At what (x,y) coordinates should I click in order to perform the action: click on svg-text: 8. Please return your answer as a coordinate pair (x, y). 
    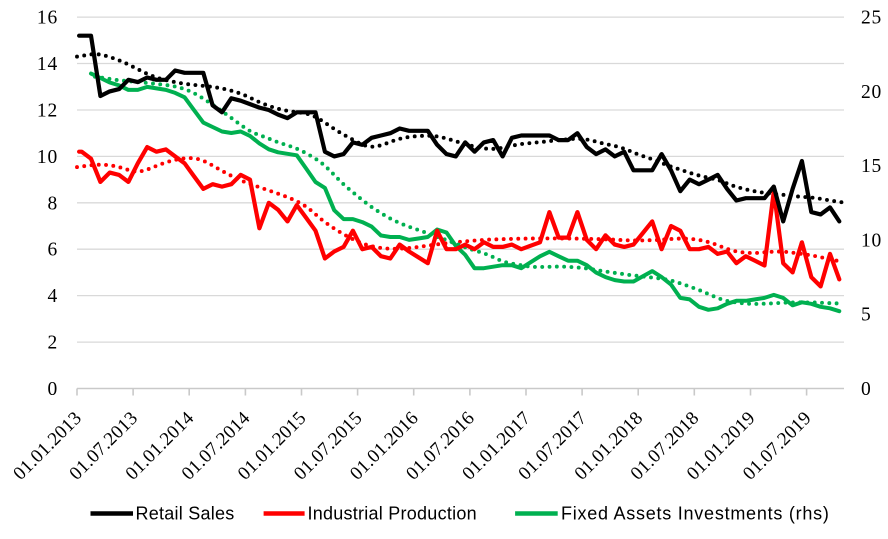
    Looking at the image, I should click on (52, 203).